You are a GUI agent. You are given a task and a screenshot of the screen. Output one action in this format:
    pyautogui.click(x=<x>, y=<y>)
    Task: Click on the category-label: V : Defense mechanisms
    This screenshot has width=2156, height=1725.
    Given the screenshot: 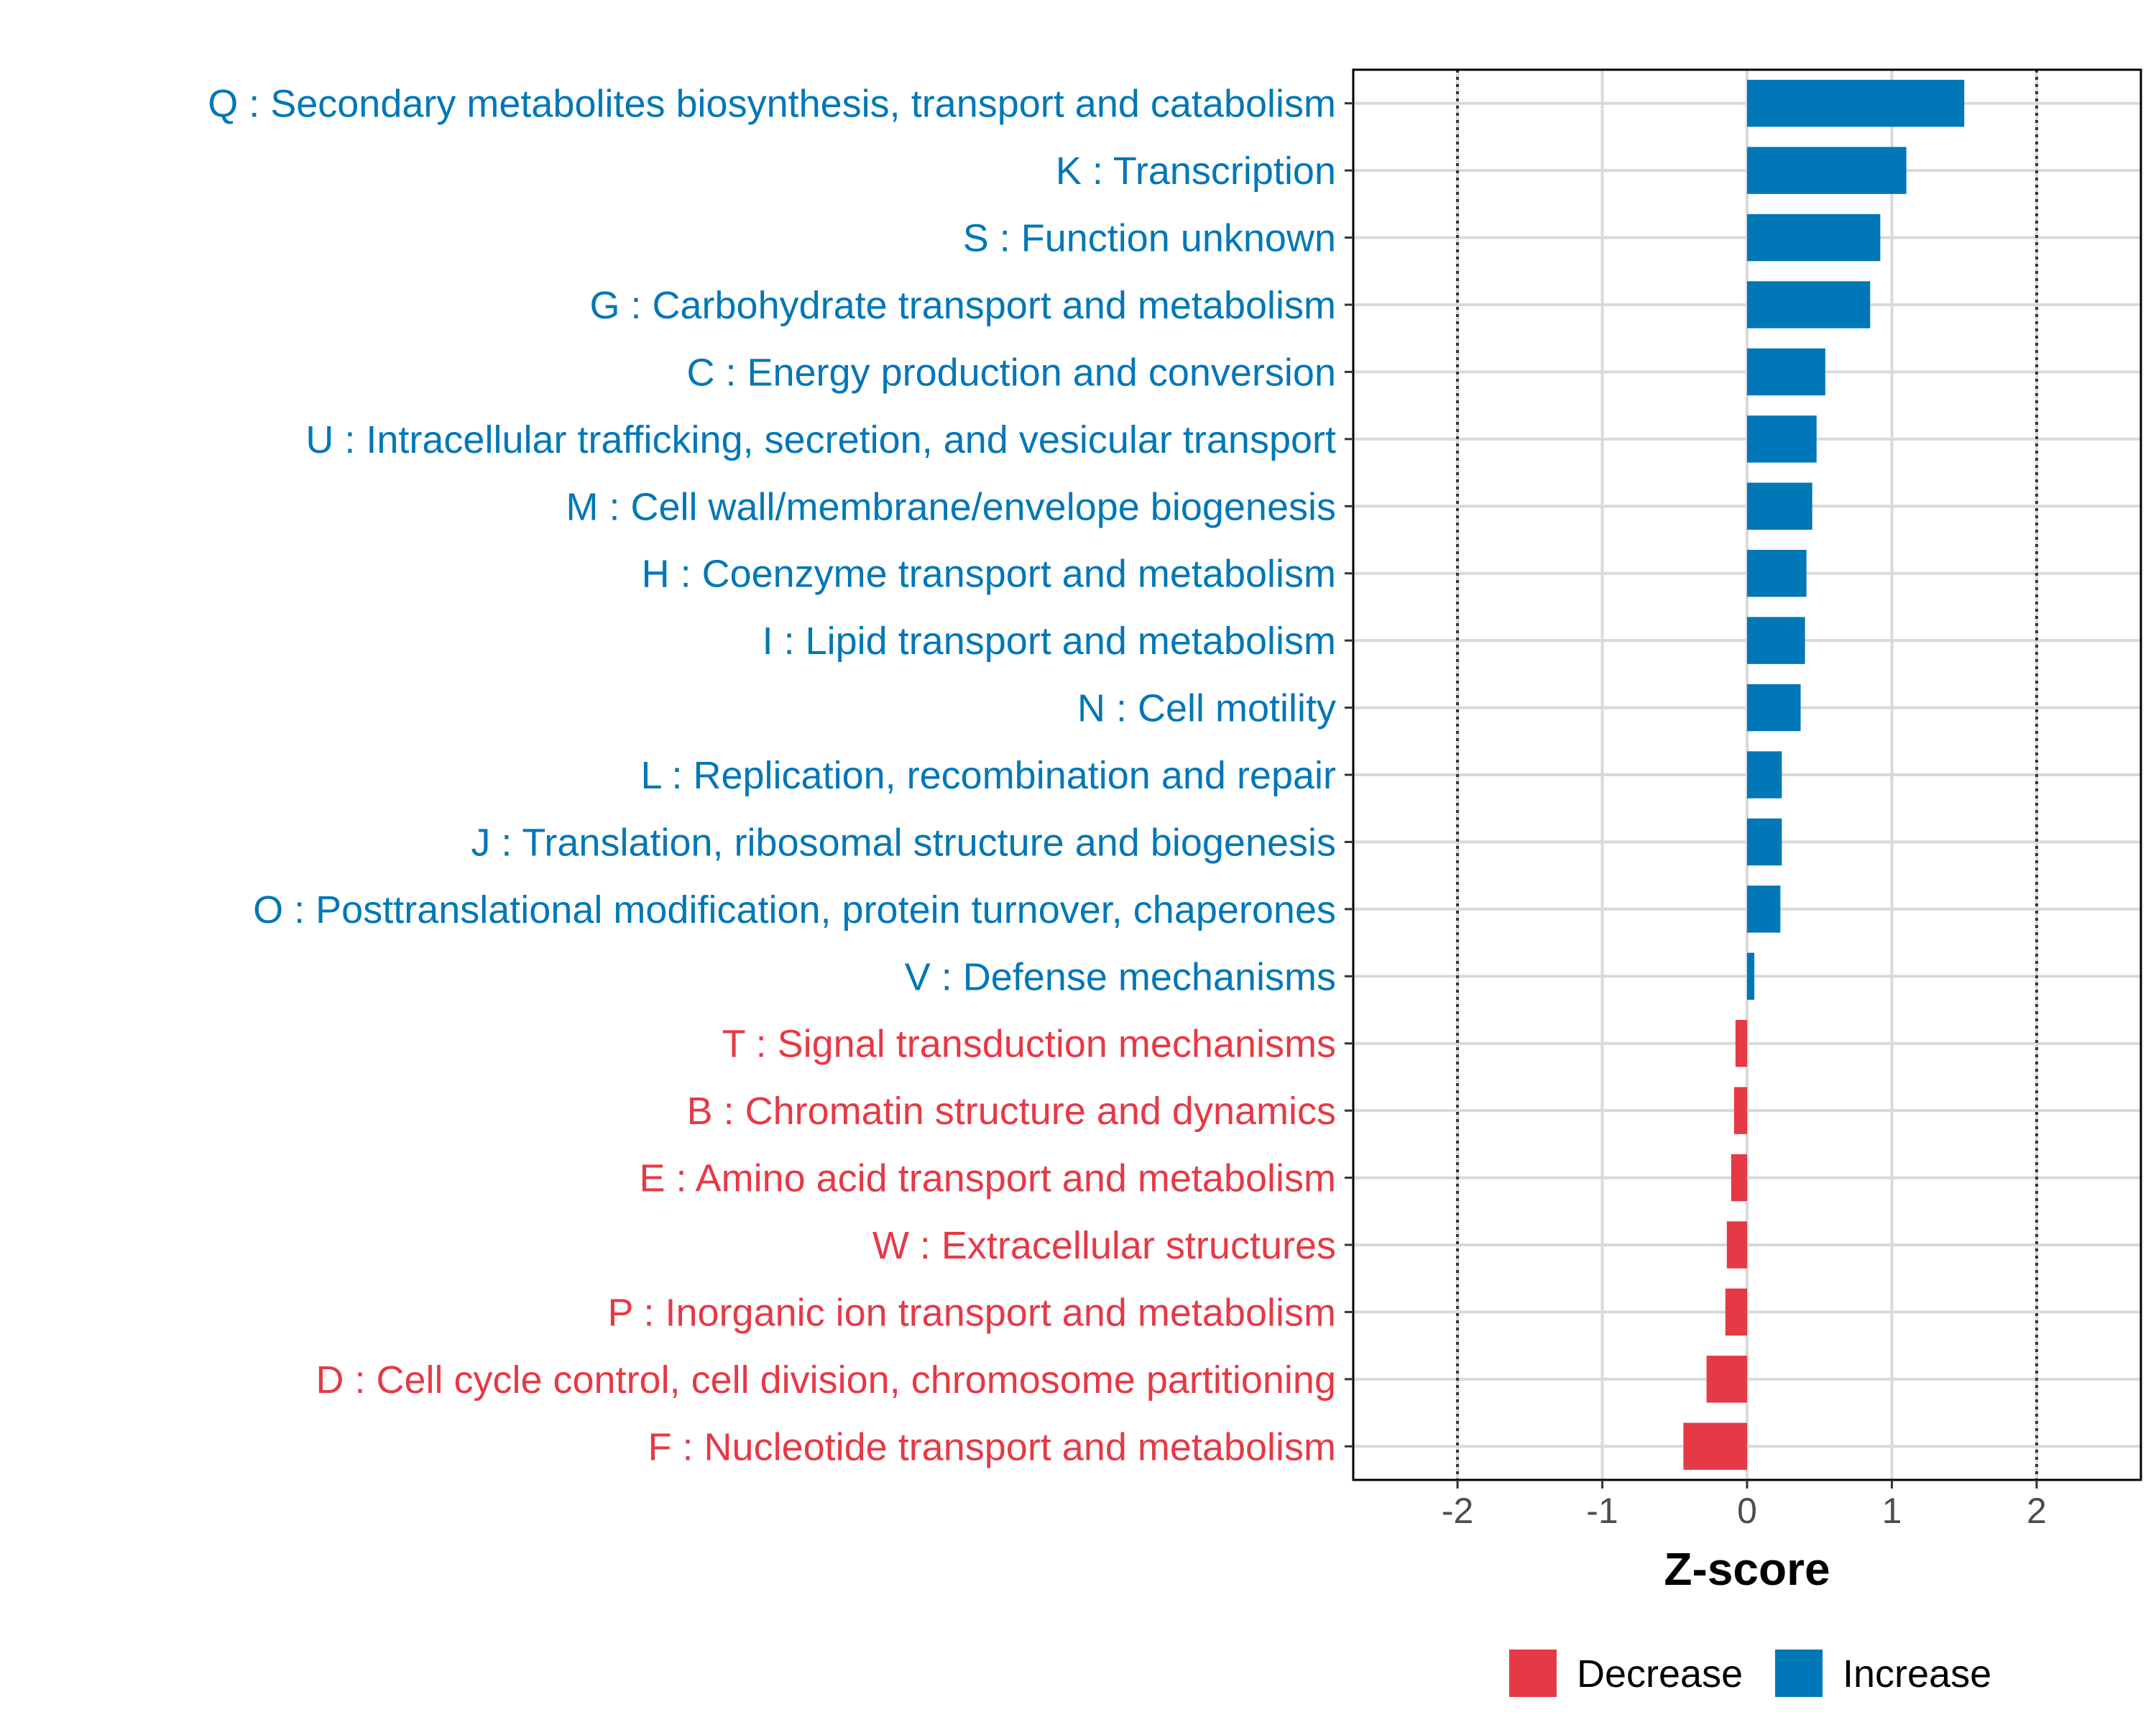 What is the action you would take?
    pyautogui.click(x=1120, y=976)
    